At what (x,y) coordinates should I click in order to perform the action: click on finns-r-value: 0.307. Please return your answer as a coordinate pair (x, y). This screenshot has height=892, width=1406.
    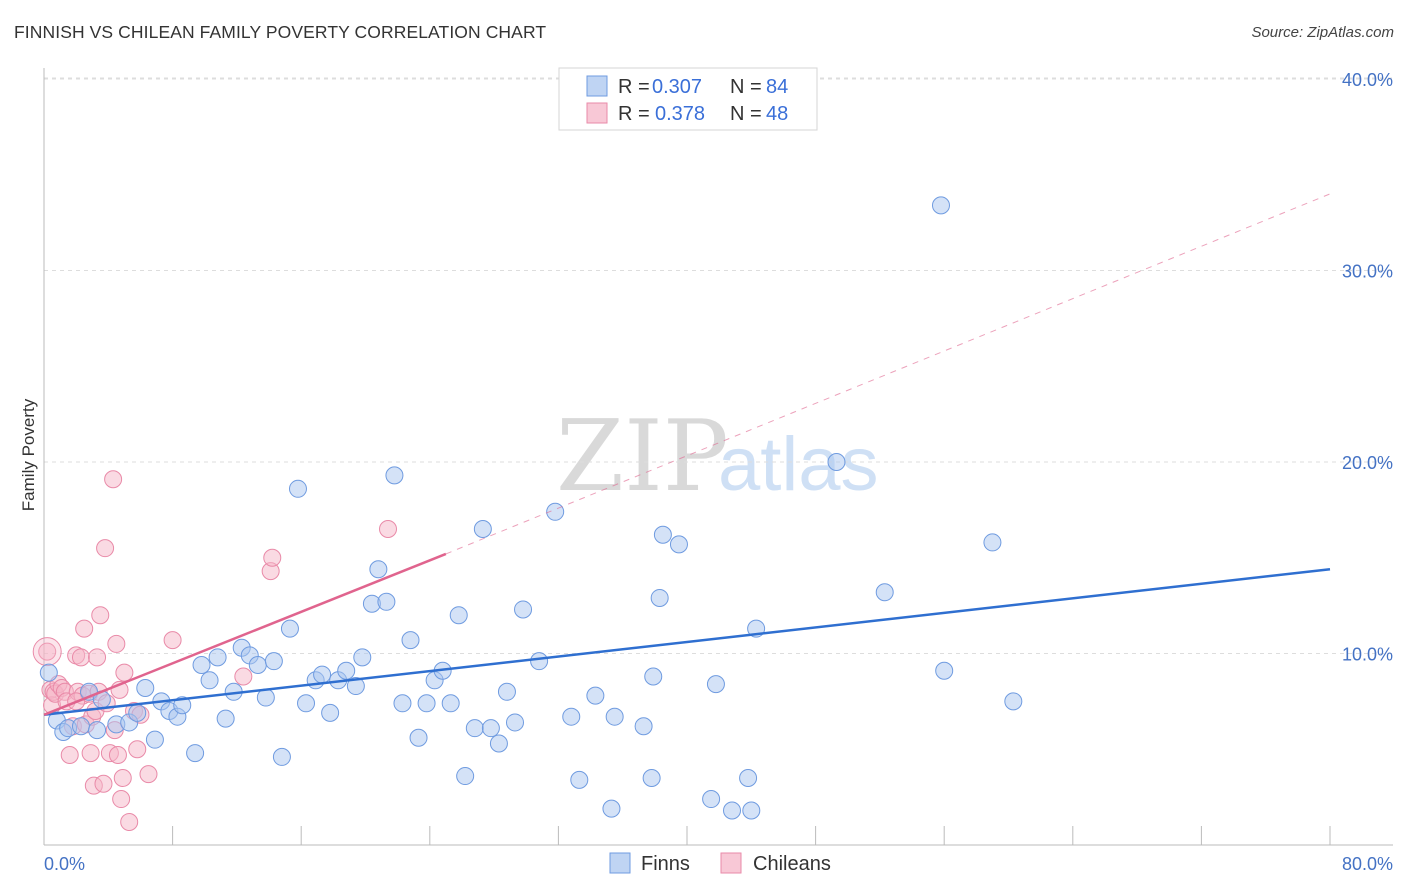
    Looking at the image, I should click on (677, 87).